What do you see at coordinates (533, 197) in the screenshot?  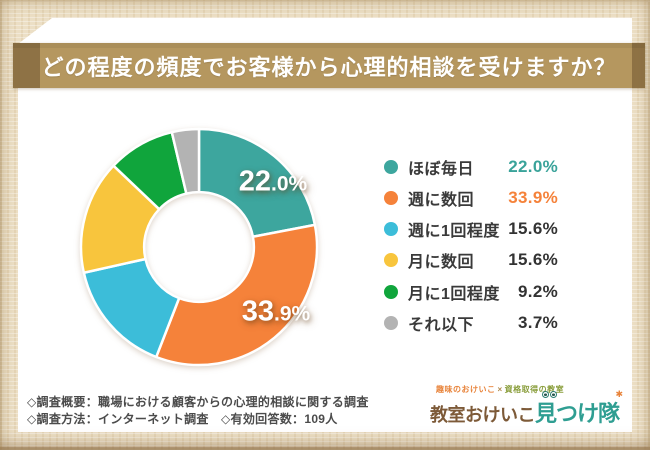 I see `legend-value: 33.9%` at bounding box center [533, 197].